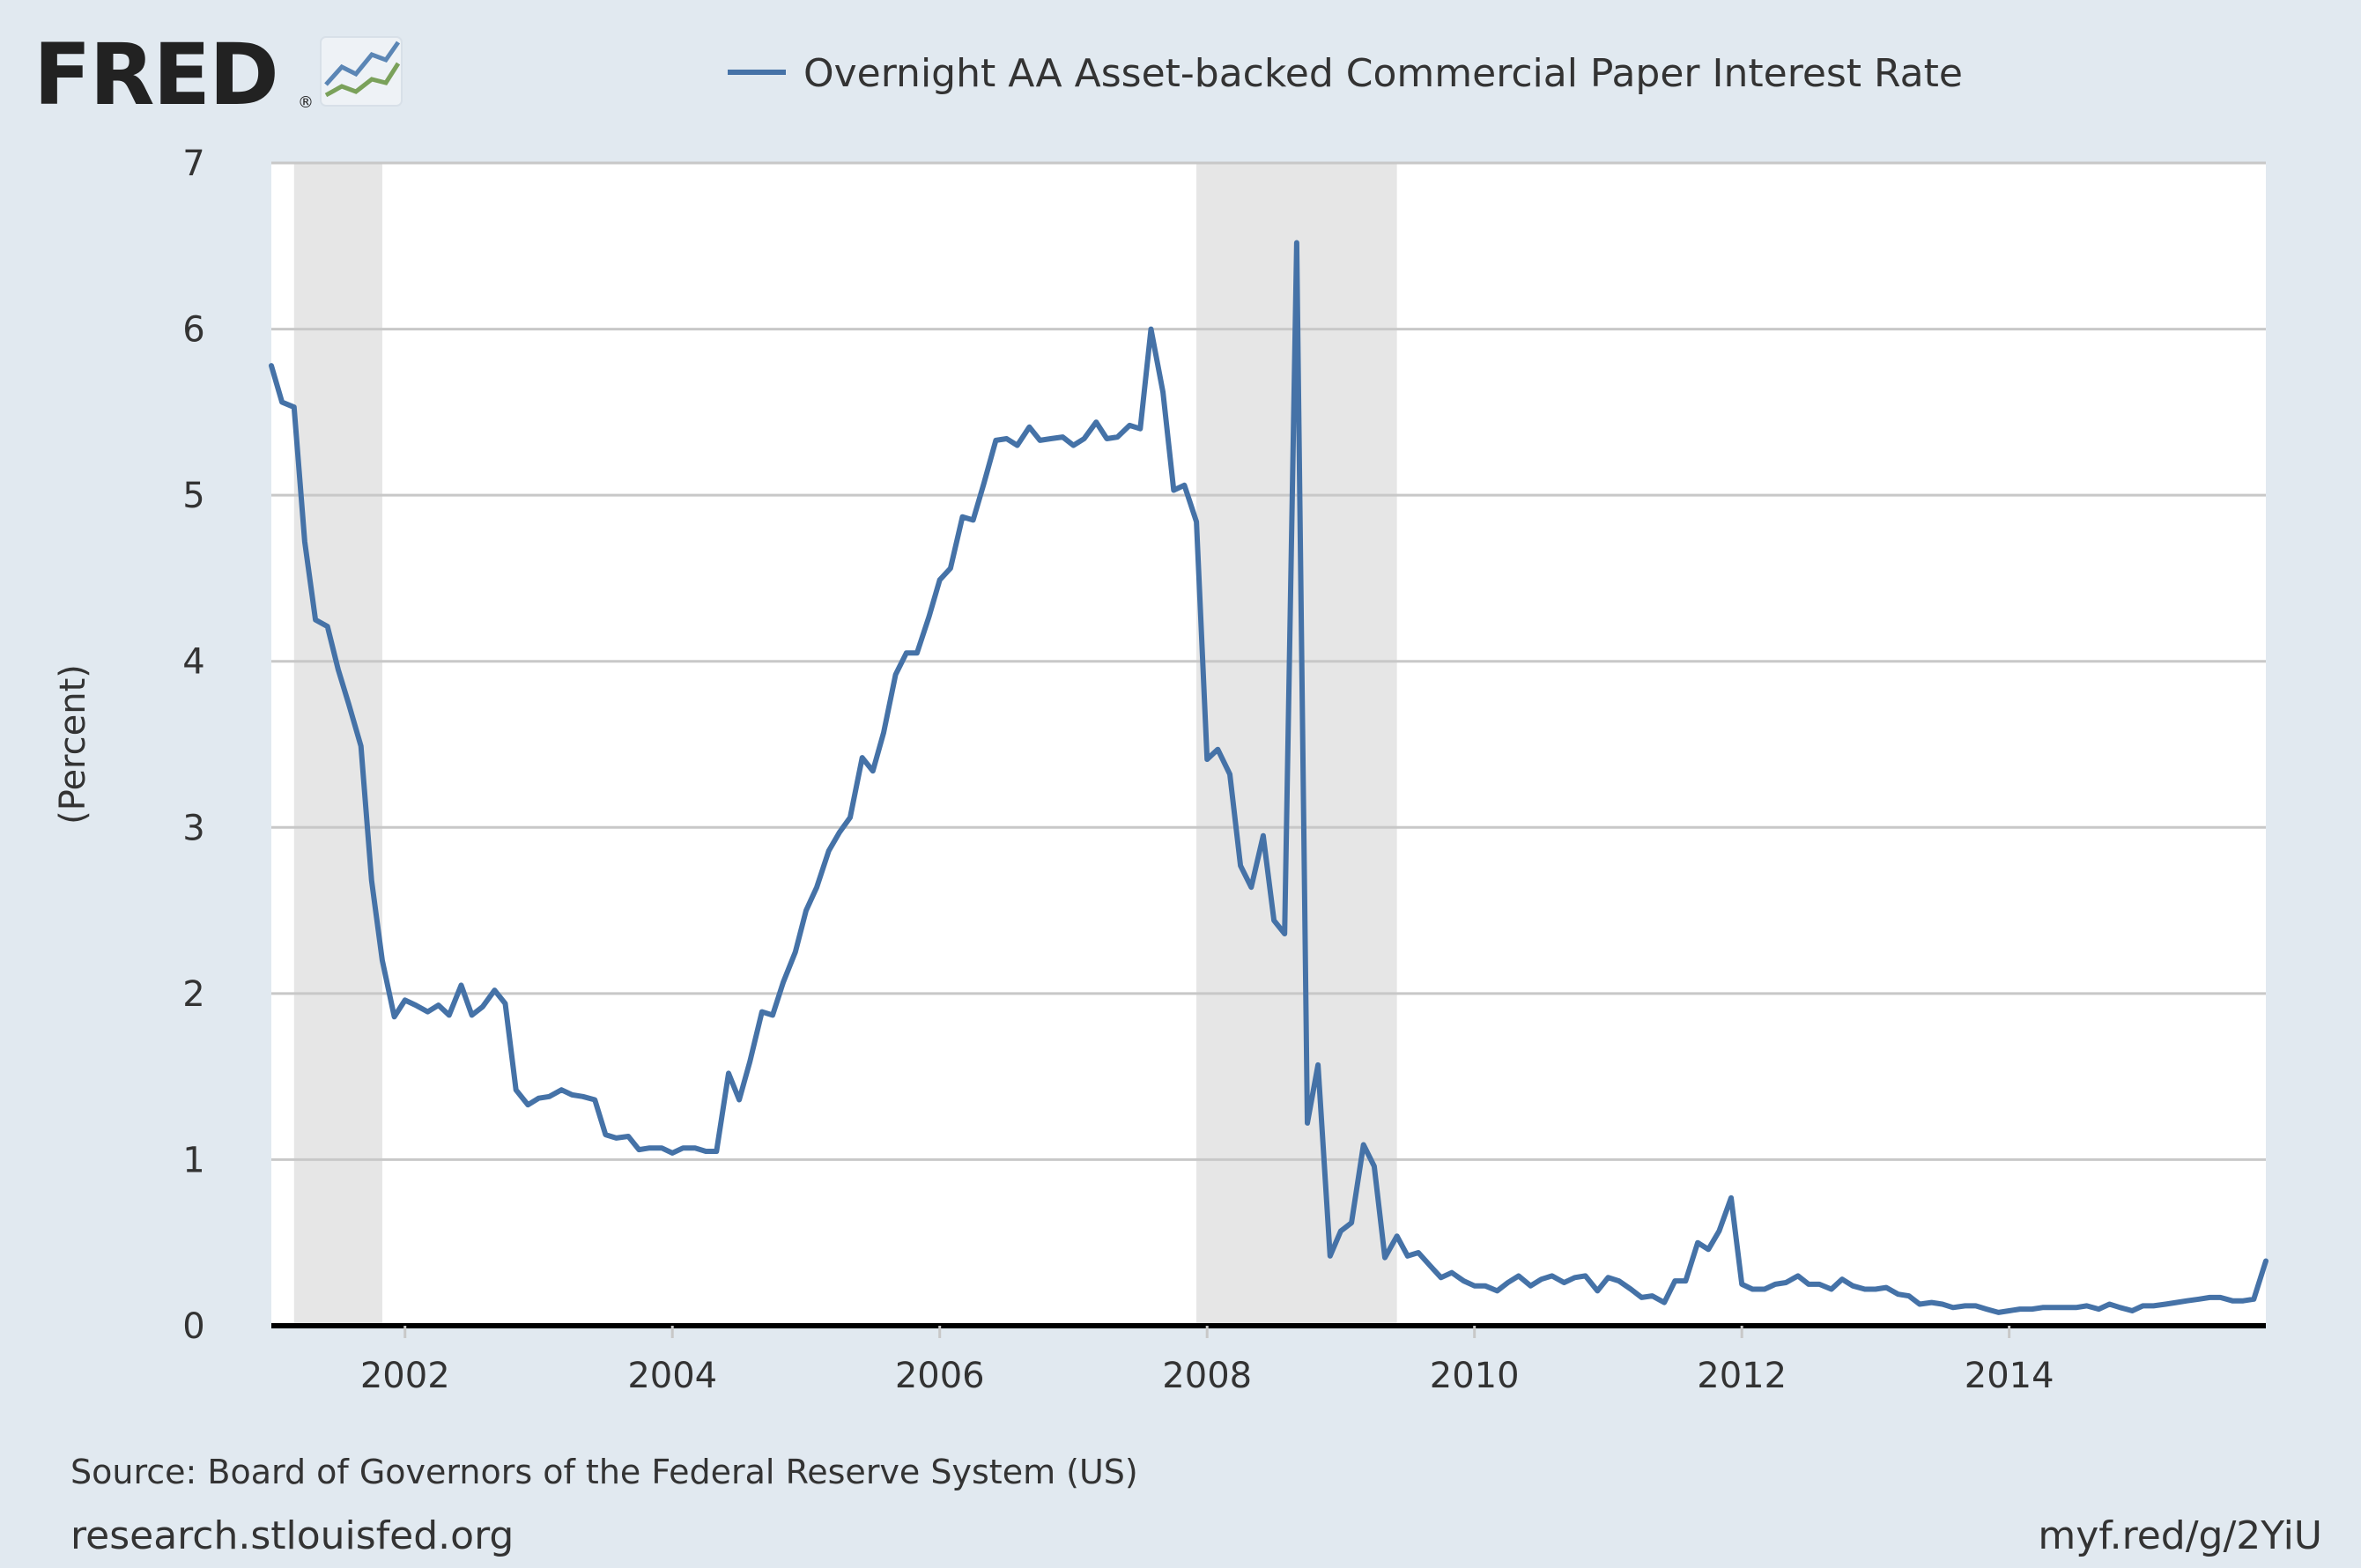 The width and height of the screenshot is (2361, 1568). I want to click on y-axis-label: (Percent), so click(73, 744).